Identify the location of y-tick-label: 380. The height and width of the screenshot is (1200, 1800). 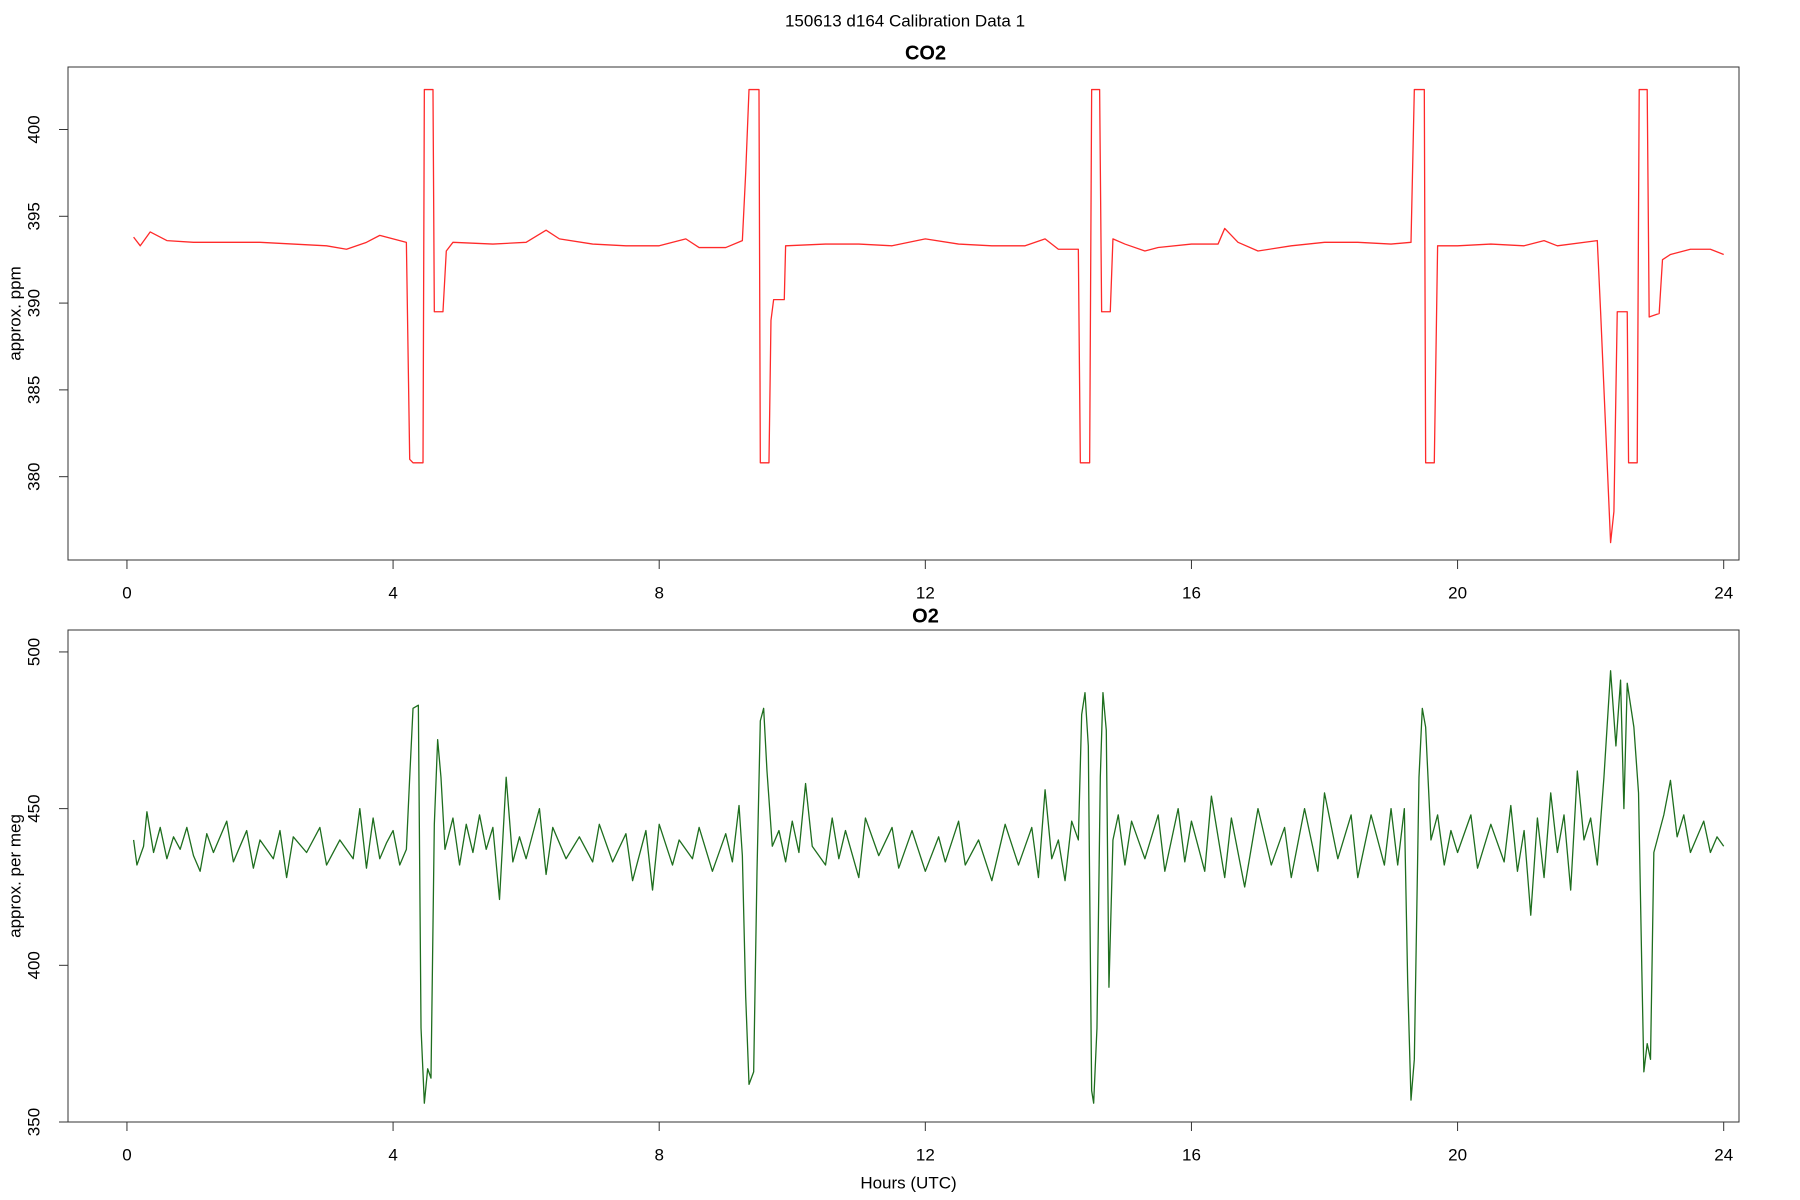
(33, 476).